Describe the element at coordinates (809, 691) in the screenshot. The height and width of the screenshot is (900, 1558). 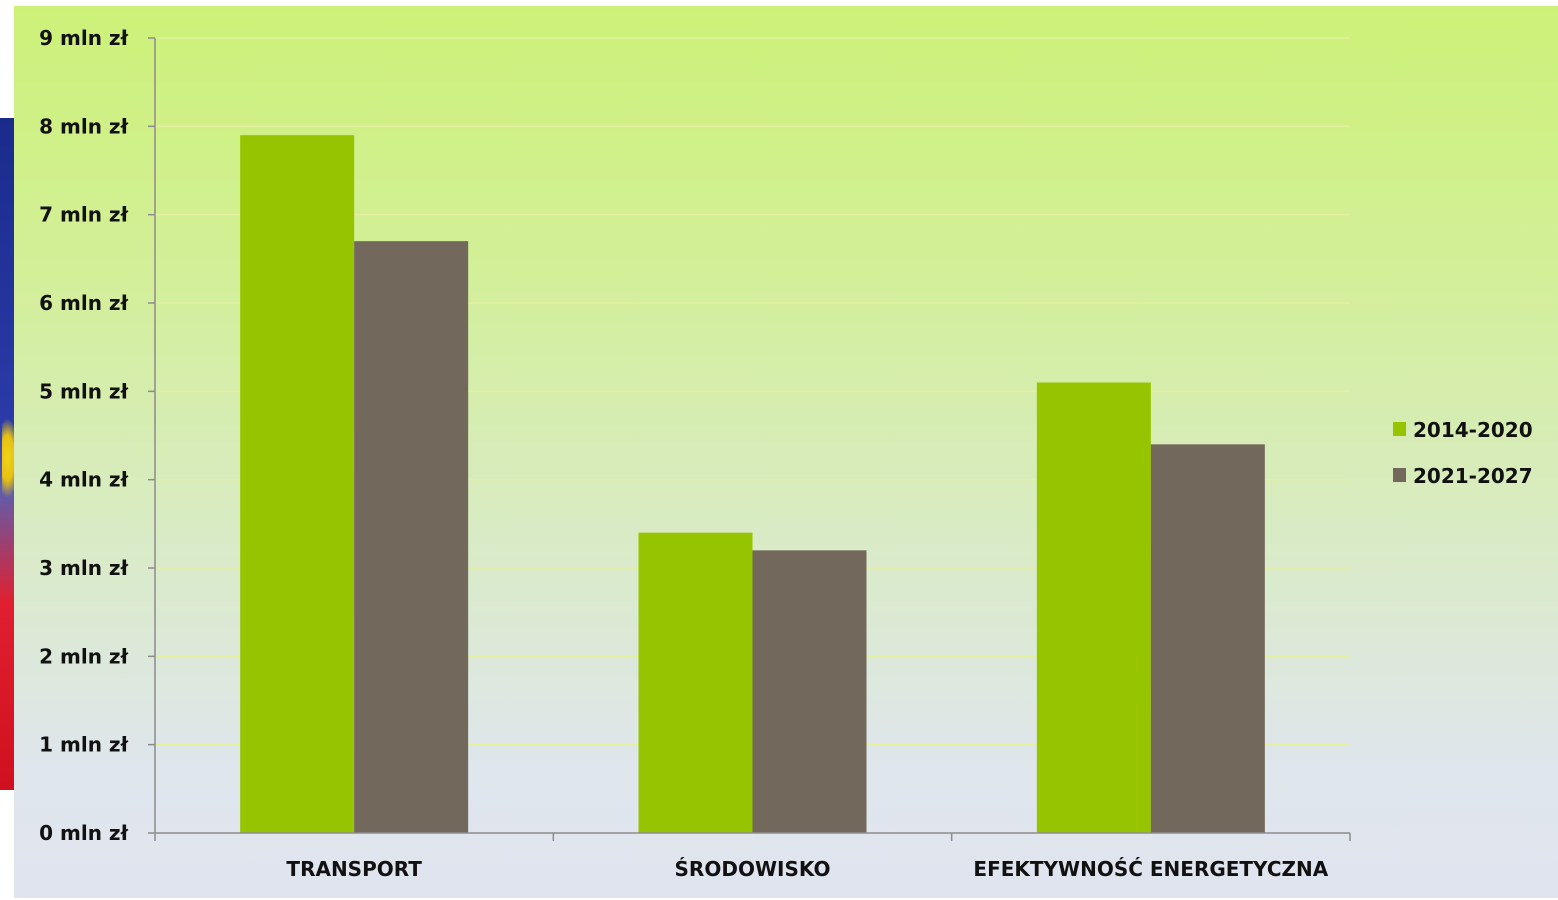
I see `bar-2021-2027-środowisko` at that location.